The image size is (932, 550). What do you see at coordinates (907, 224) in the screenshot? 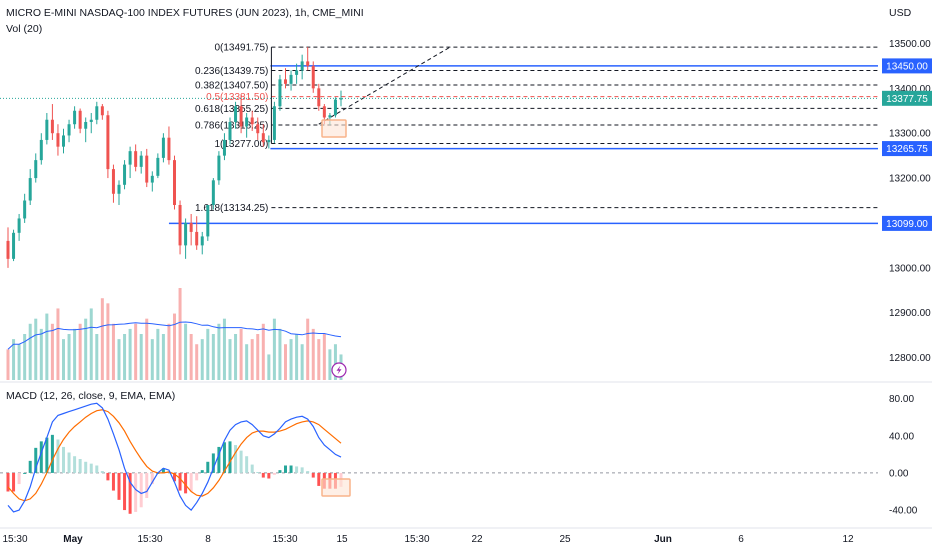
I see `price-tag-label: 13099.00` at bounding box center [907, 224].